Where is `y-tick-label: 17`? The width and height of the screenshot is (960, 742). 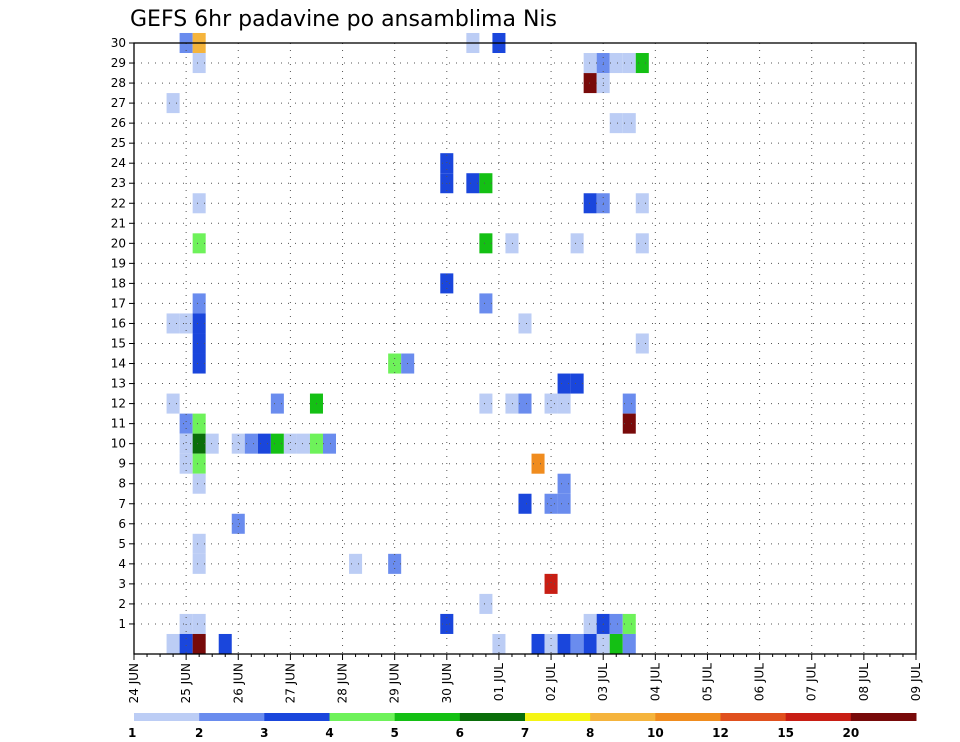 y-tick-label: 17 is located at coordinates (118, 303).